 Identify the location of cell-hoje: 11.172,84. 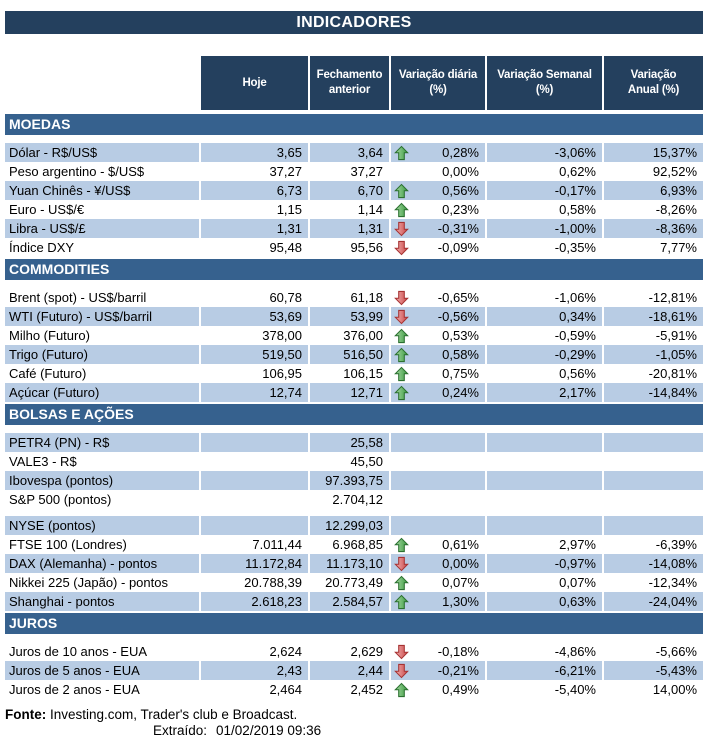
(254, 563).